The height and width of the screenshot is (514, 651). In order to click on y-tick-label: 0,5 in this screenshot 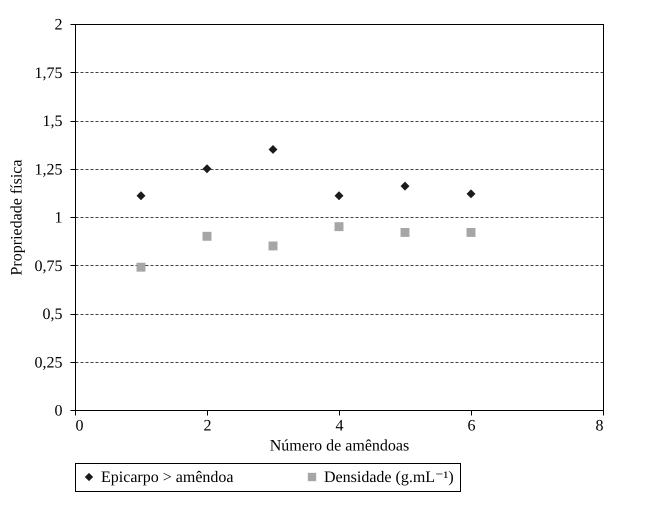, I will do `click(52, 314)`.